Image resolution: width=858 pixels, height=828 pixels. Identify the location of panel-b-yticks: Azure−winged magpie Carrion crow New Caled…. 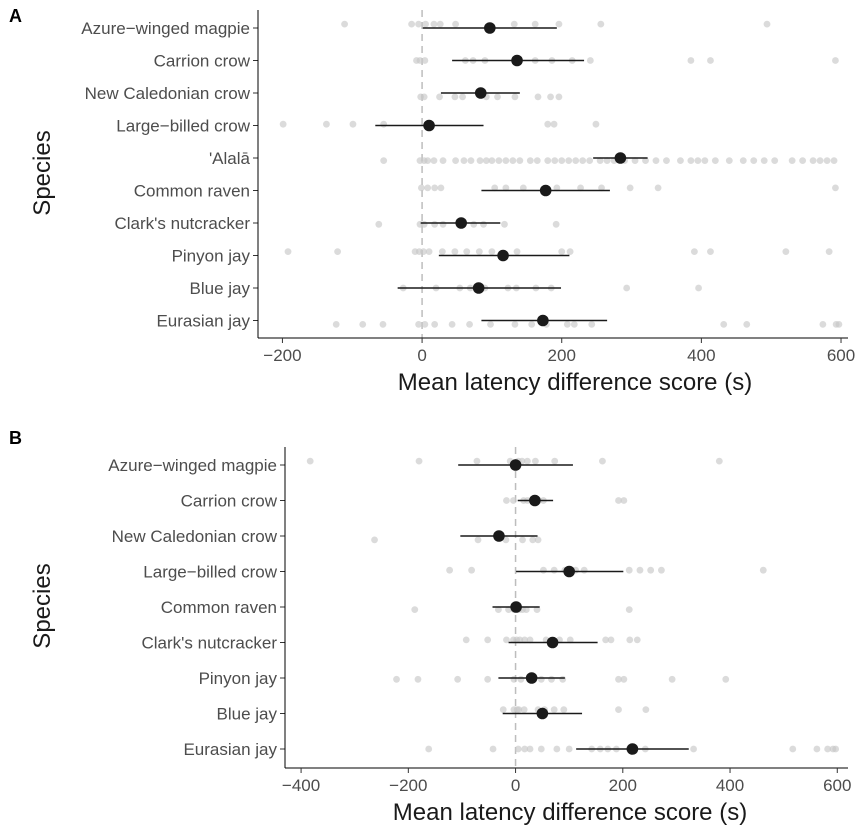
(197, 607).